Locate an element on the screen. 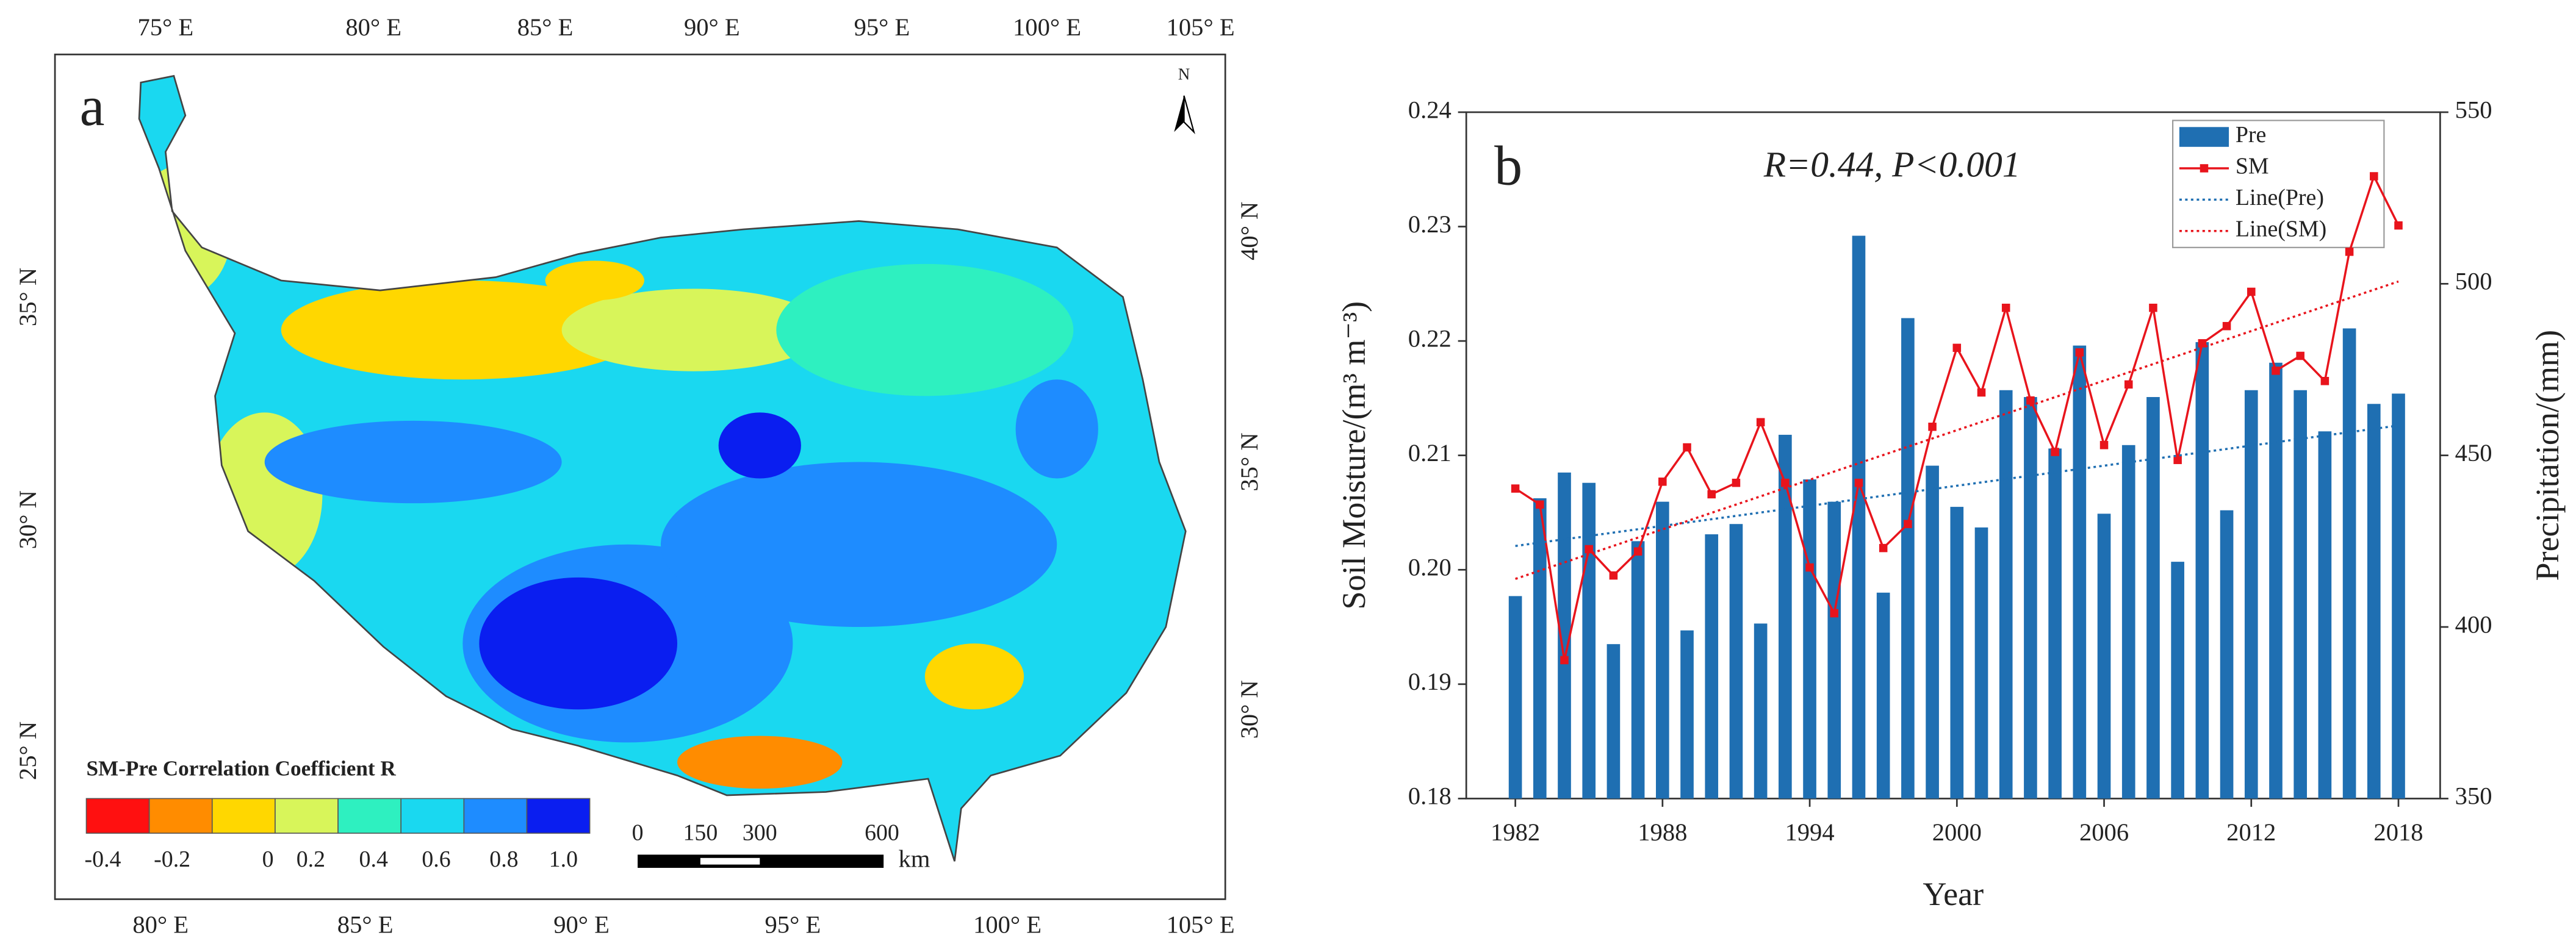 The image size is (2576, 952). colorbar-label: 0.6 is located at coordinates (436, 859).